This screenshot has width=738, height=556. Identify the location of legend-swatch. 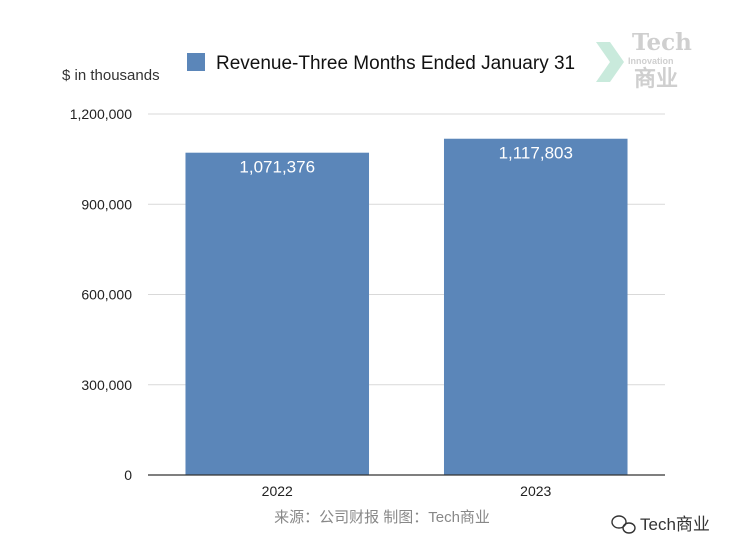
(196, 62).